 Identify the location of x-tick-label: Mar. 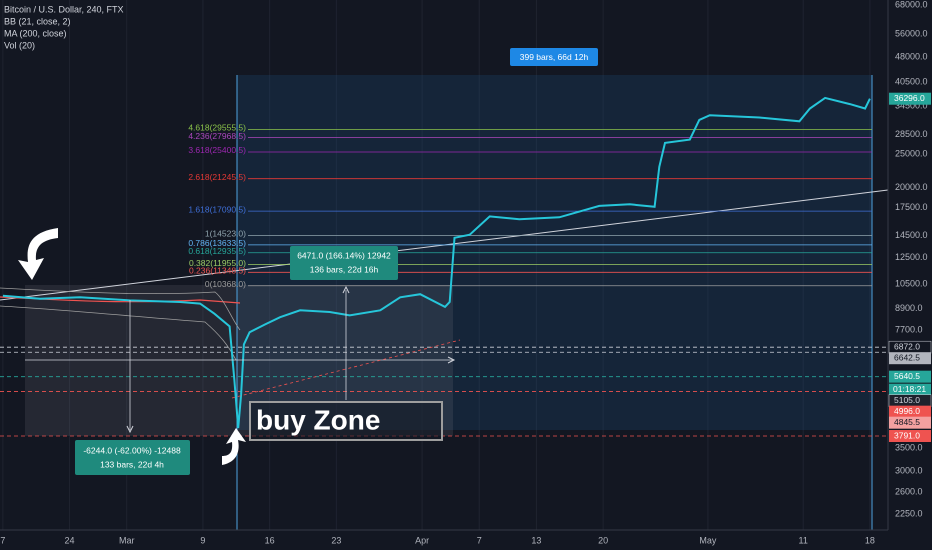
(127, 540).